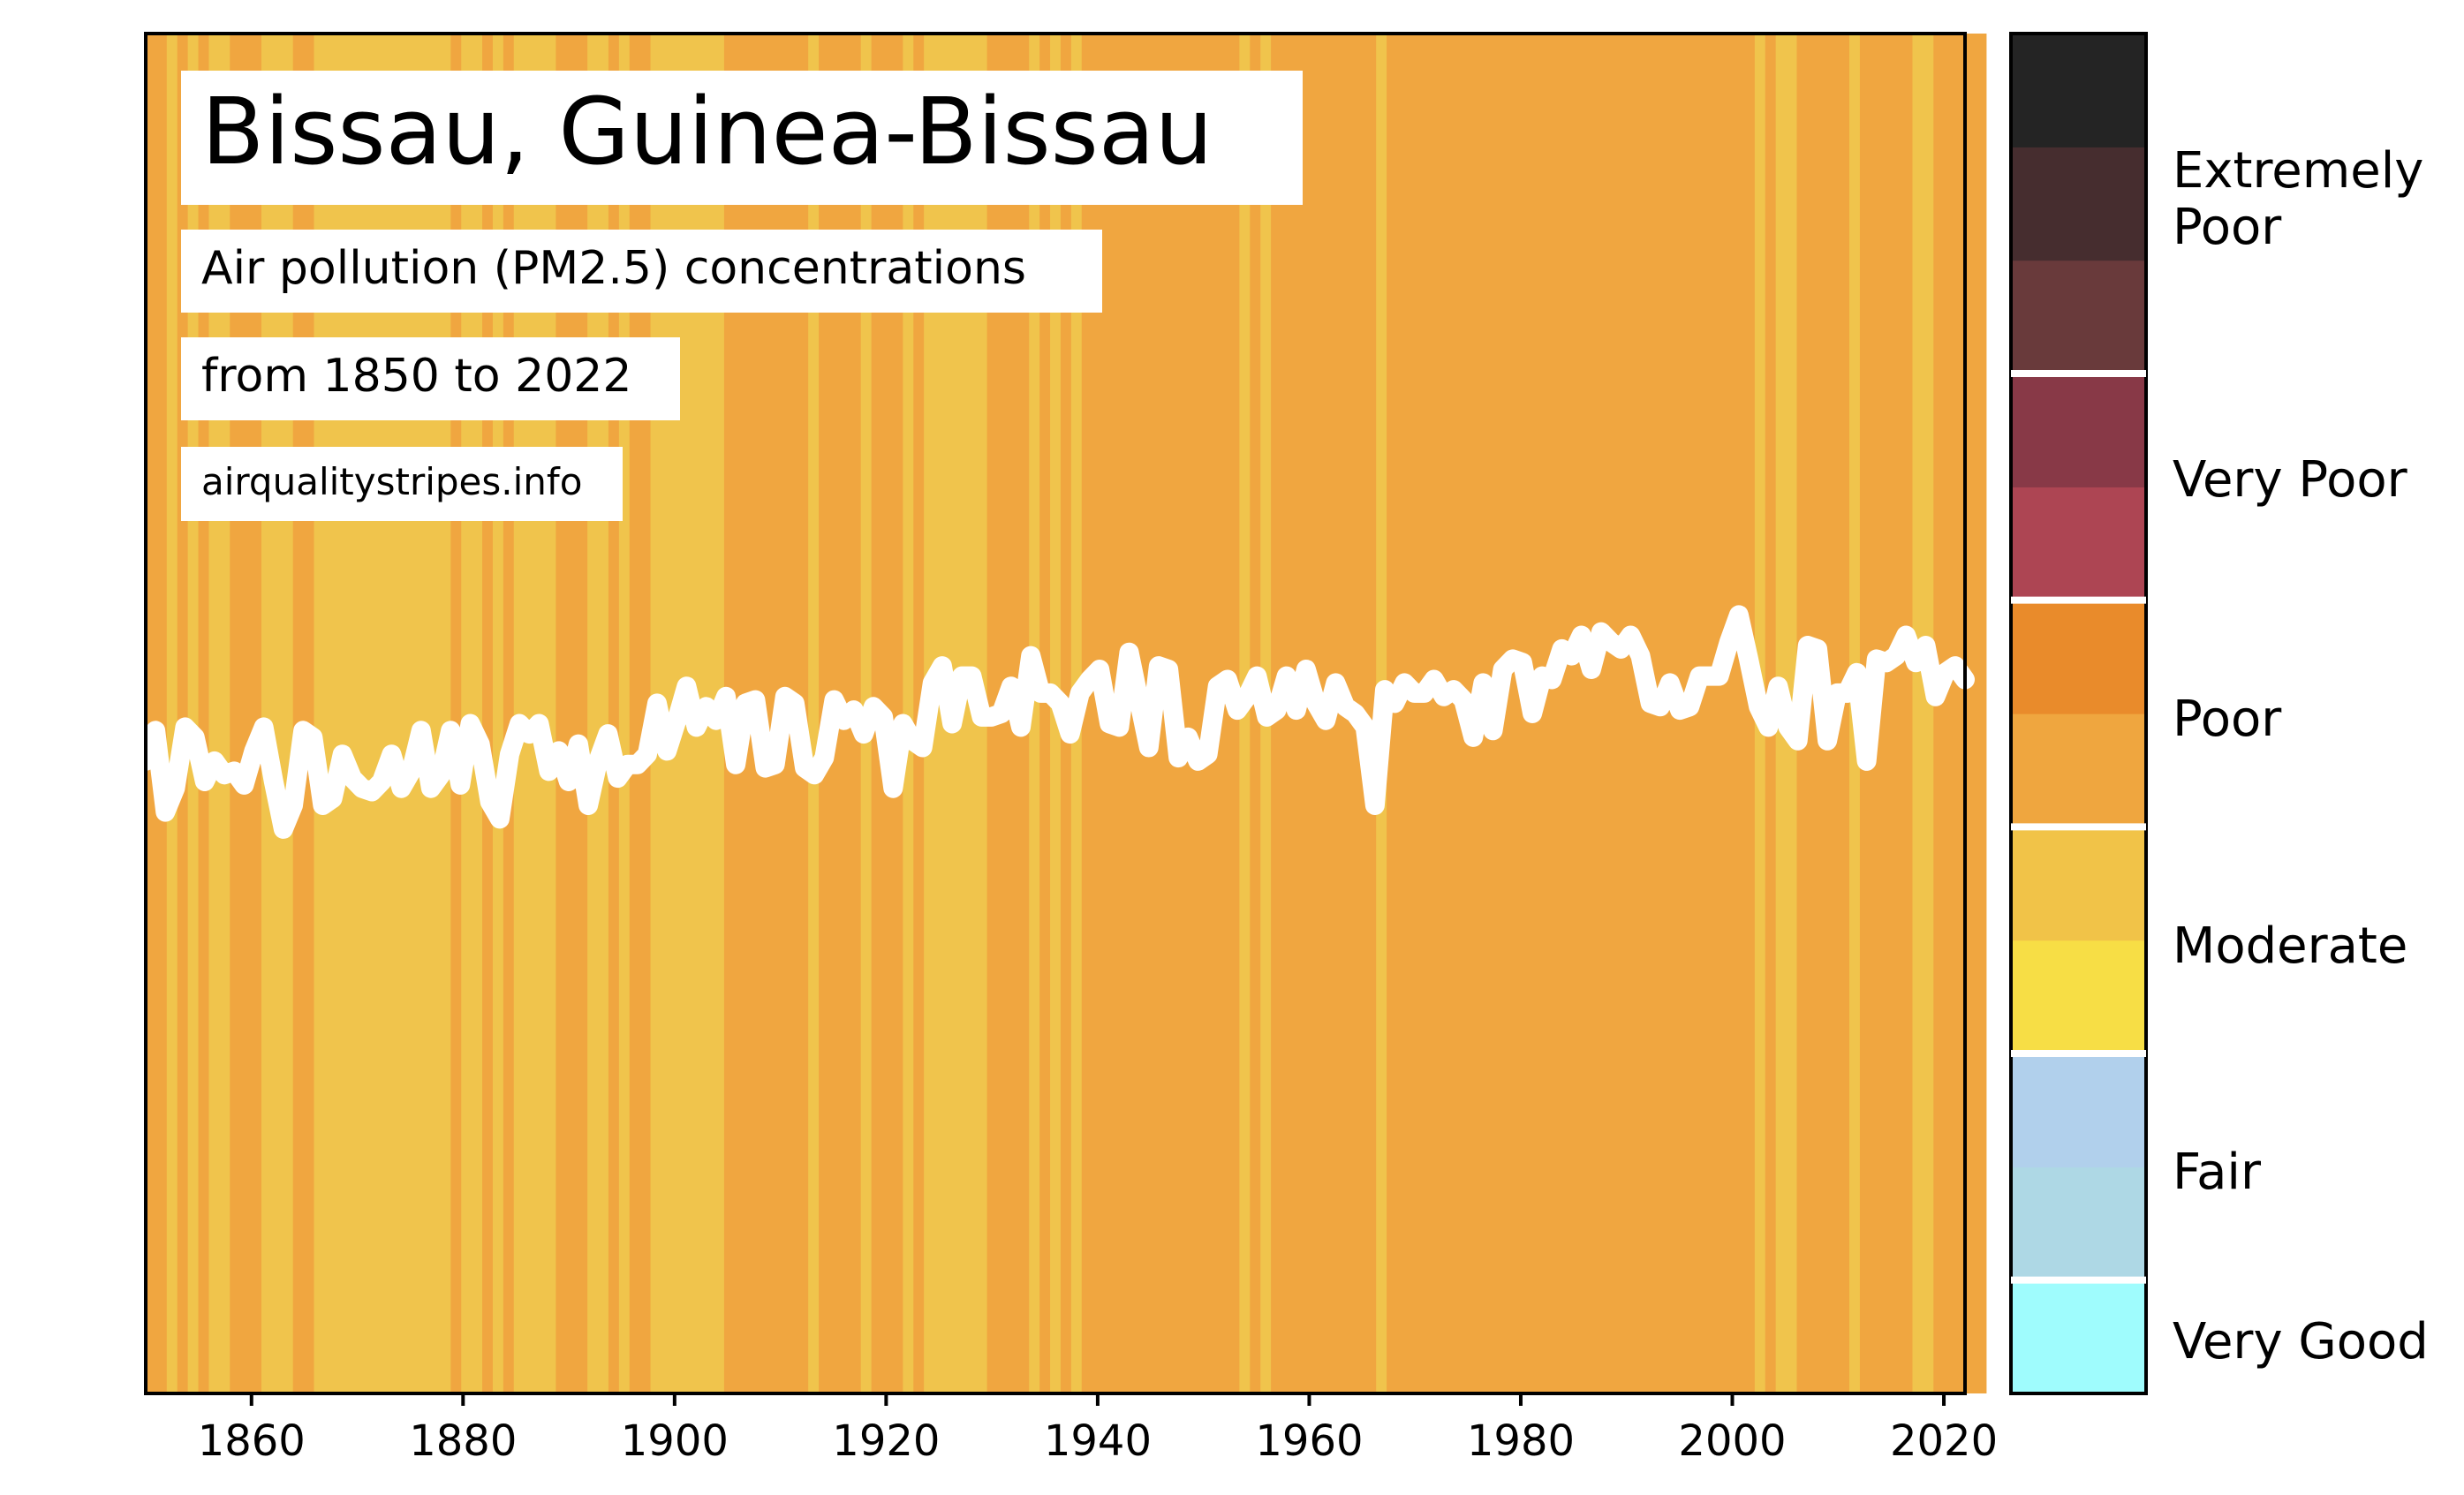 Image resolution: width=2464 pixels, height=1495 pixels. I want to click on stripe-1960, so click(1308, 714).